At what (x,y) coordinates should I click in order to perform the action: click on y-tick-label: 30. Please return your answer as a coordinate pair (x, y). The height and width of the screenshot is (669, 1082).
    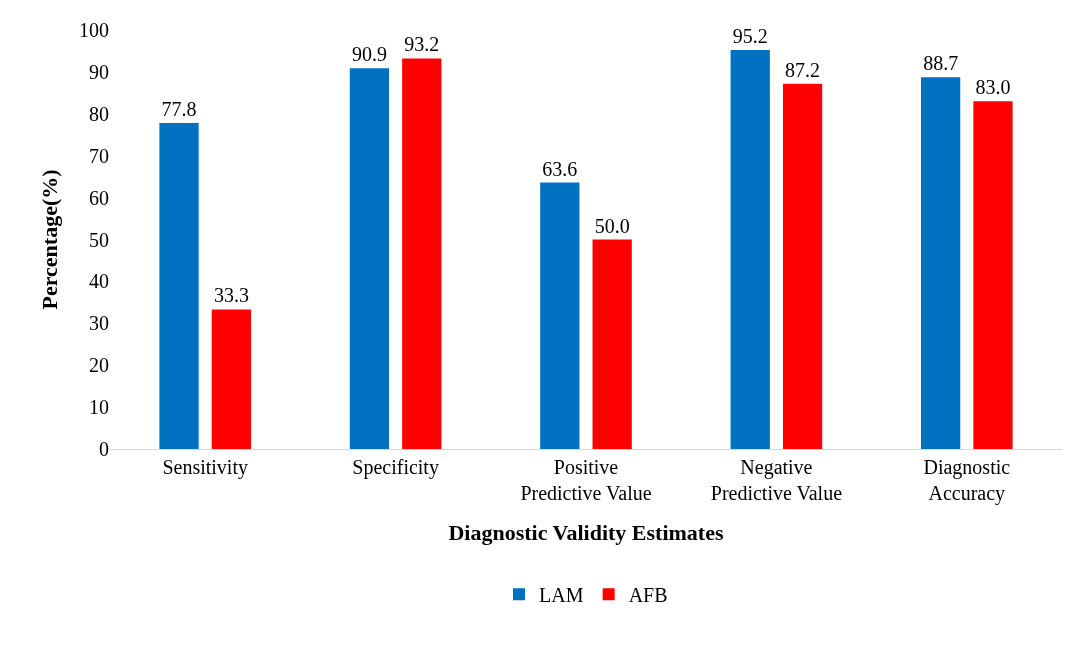
    Looking at the image, I should click on (99, 323).